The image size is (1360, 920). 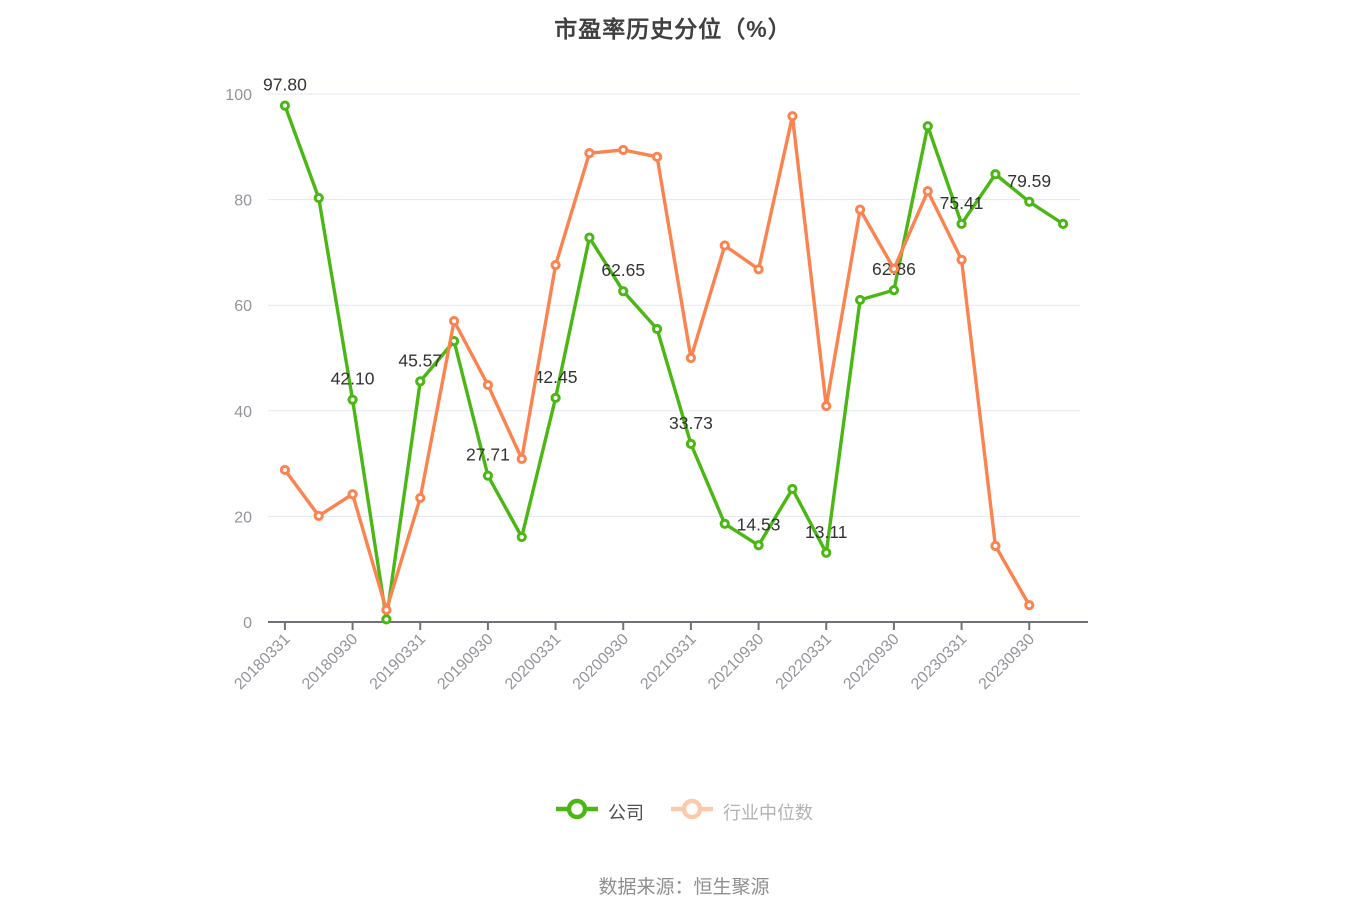 What do you see at coordinates (623, 270) in the screenshot?
I see `data-point-label: 62.65` at bounding box center [623, 270].